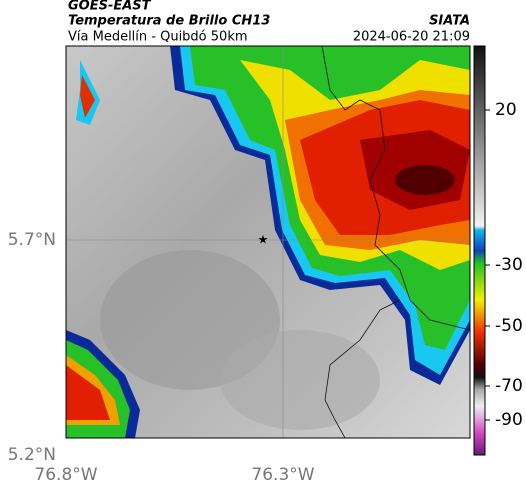 This screenshot has width=526, height=491. I want to click on satellite: GOES-EAST, so click(110, 7).